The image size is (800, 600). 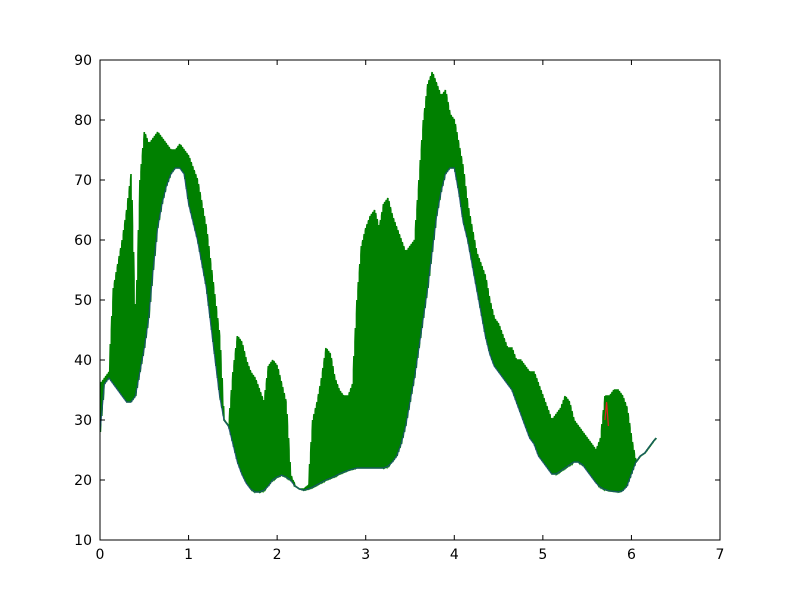 I want to click on x-tick-label: 3, so click(x=365, y=555).